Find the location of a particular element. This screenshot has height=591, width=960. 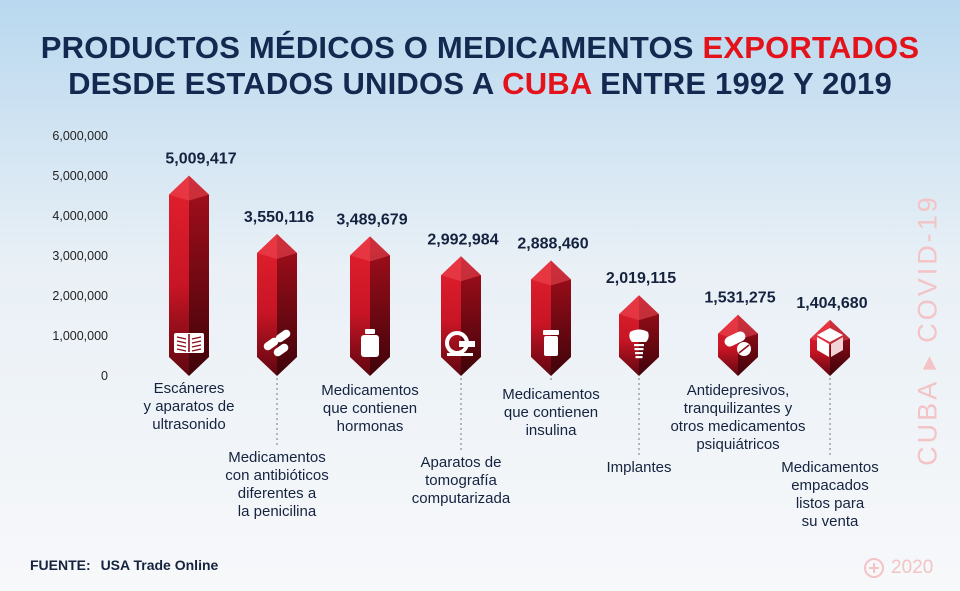

category-line-3-0: Aparatos de is located at coordinates (461, 462).